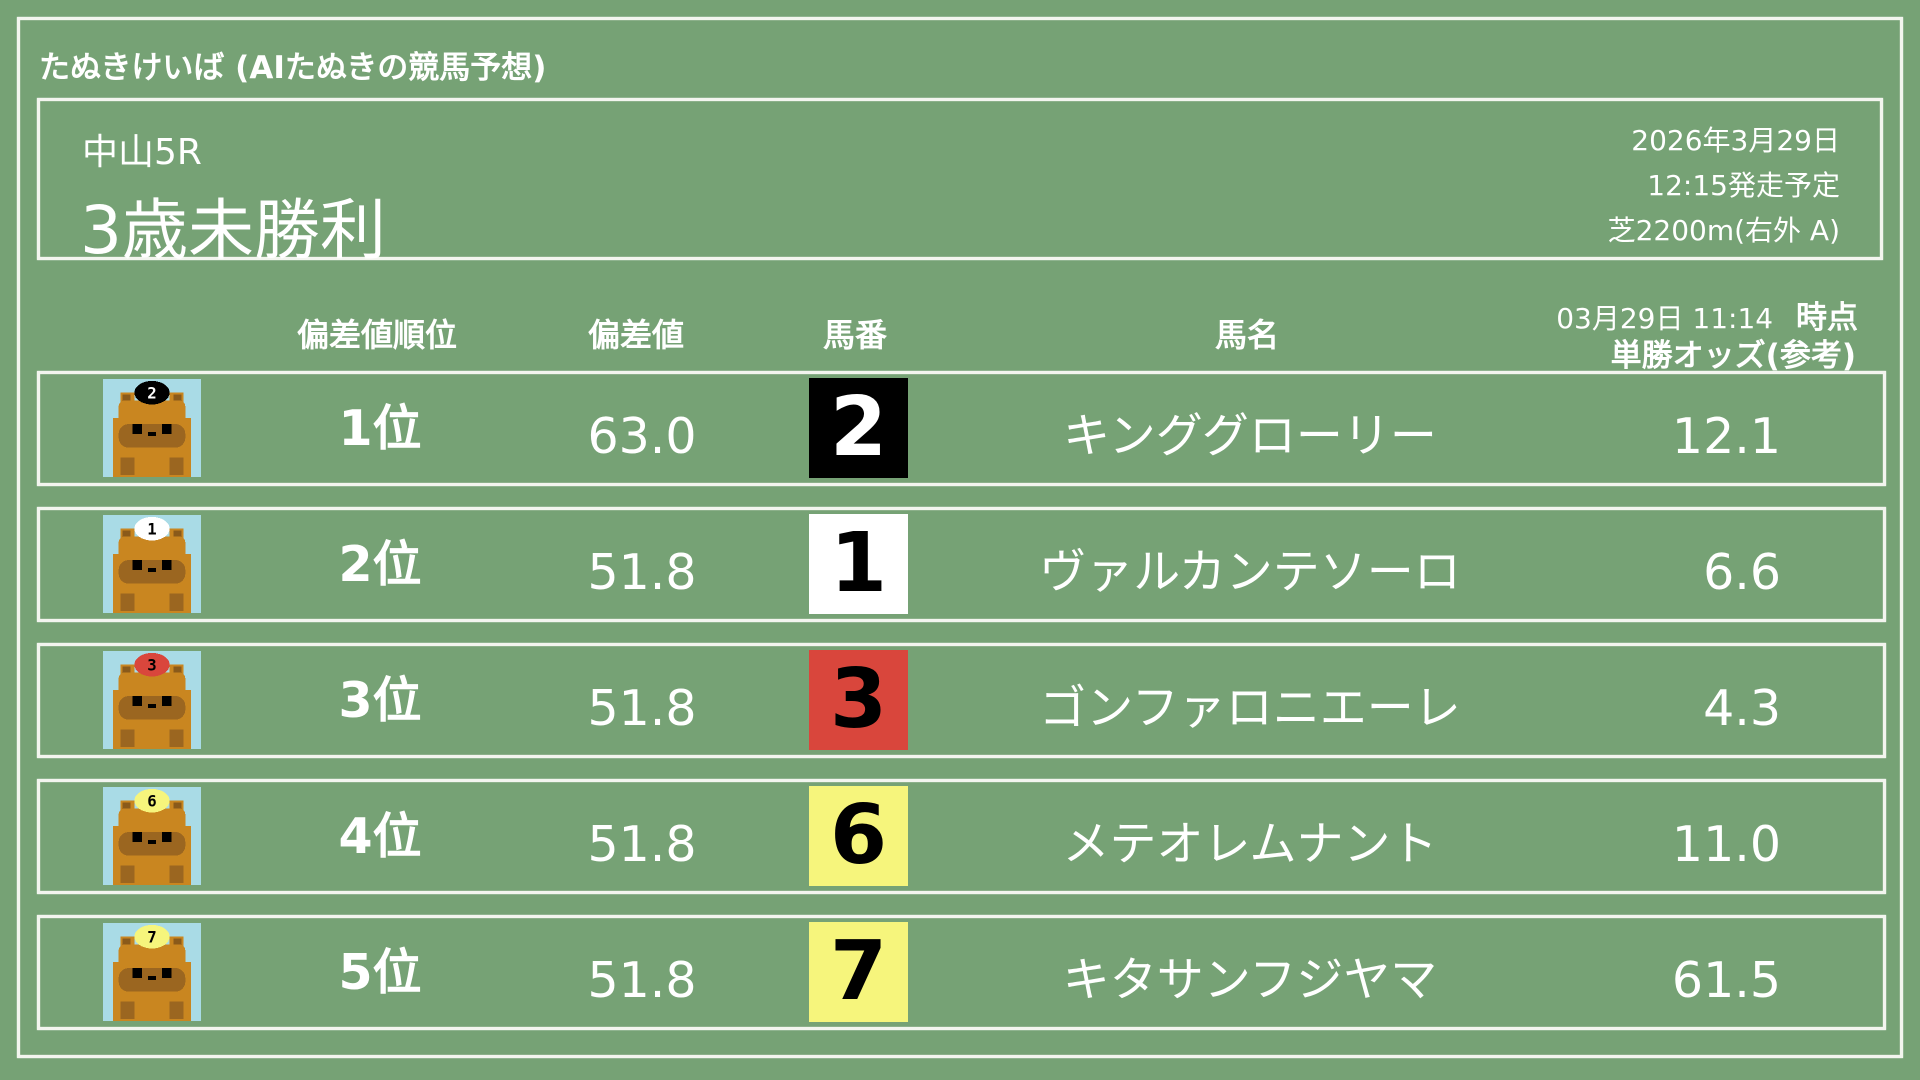 This screenshot has height=1080, width=1920. I want to click on svg-text: 2, so click(151, 393).